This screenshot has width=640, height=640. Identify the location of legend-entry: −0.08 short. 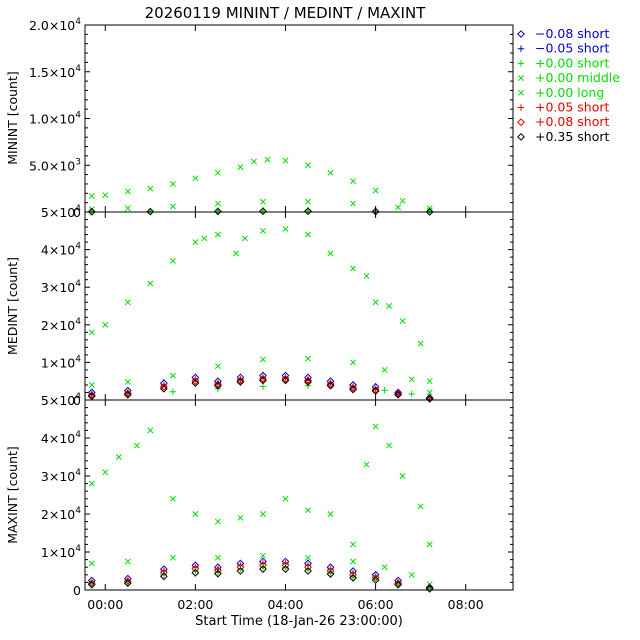
(563, 33).